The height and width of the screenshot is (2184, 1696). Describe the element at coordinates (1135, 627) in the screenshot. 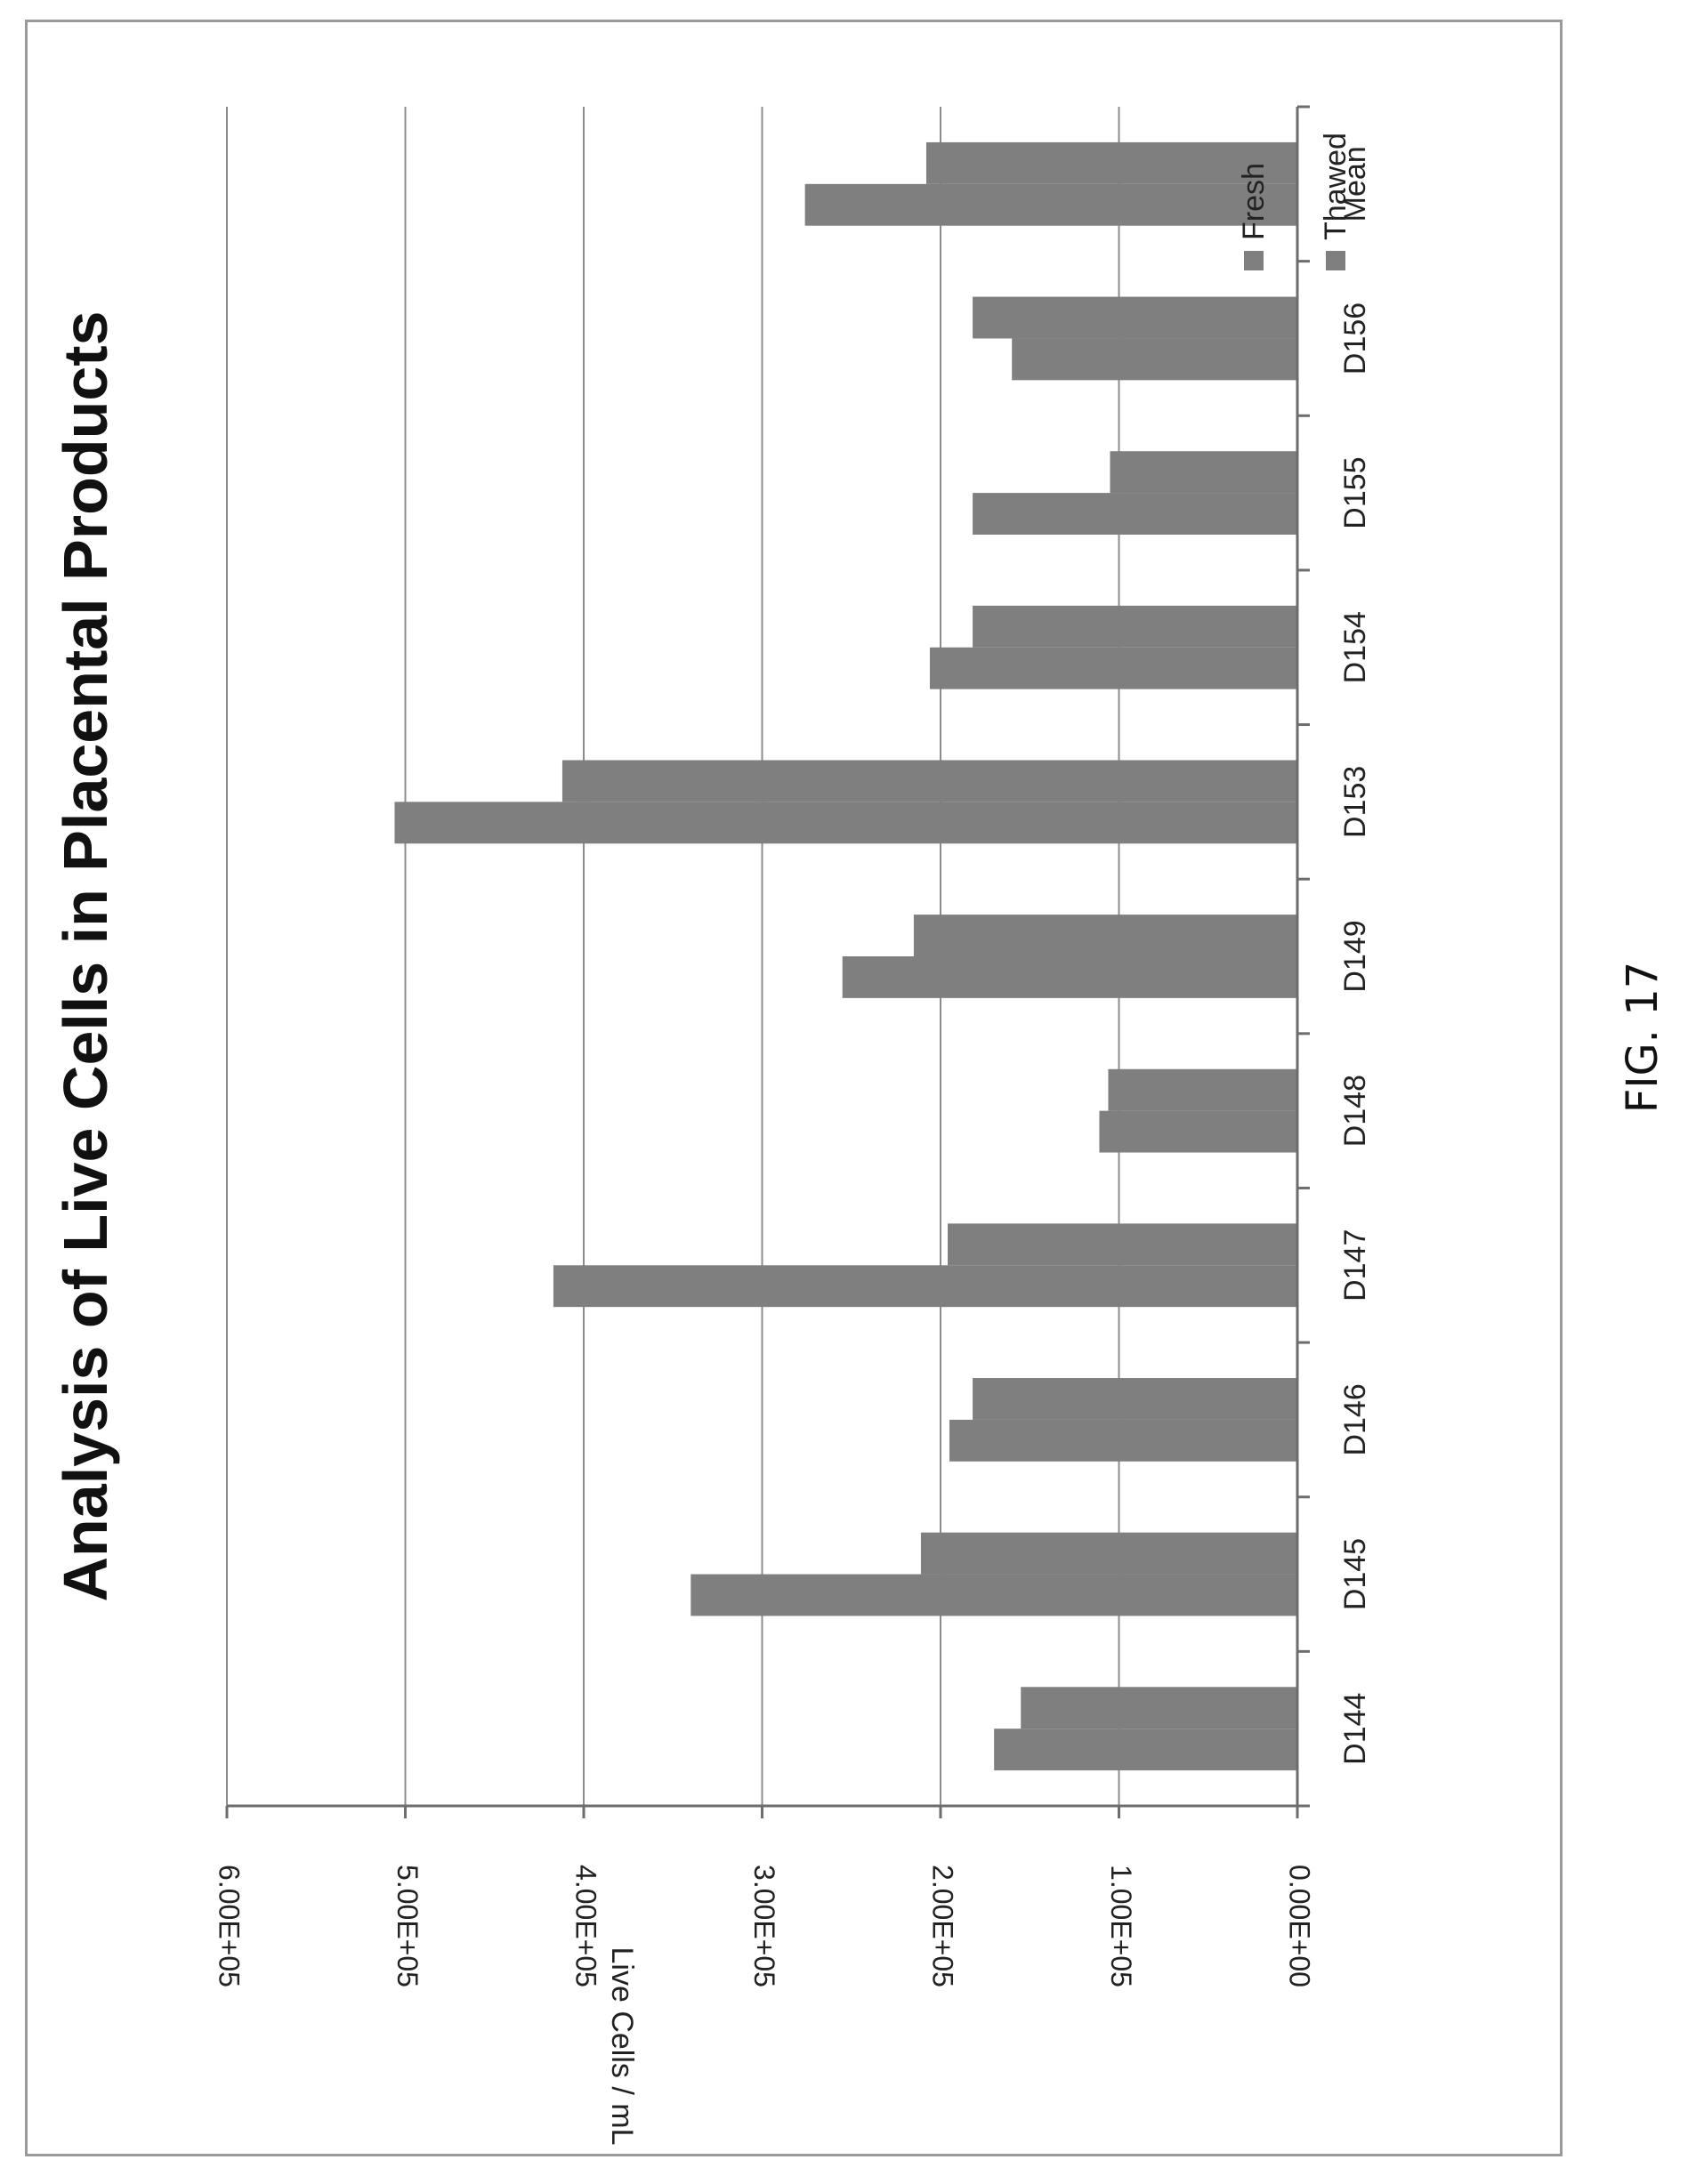

I see `bar-thawed-d154` at that location.